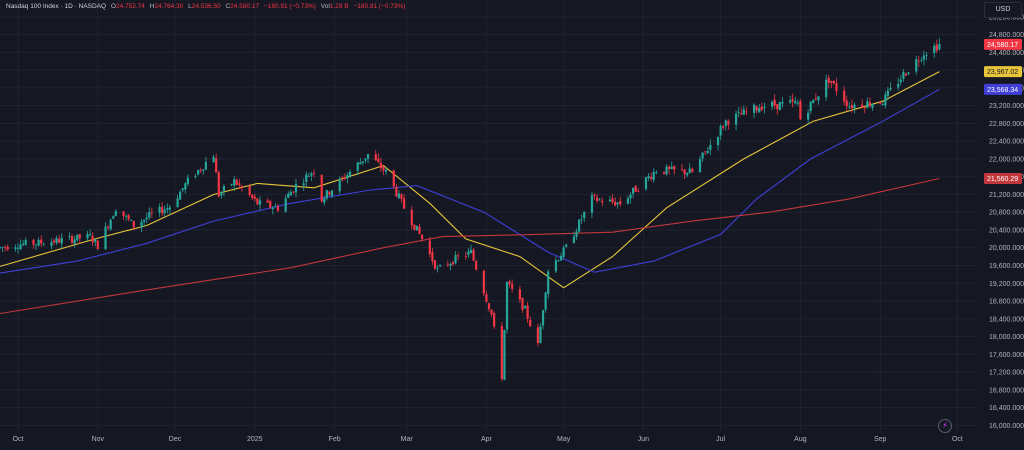 This screenshot has height=450, width=1024. I want to click on x-tick-label: 2025, so click(255, 439).